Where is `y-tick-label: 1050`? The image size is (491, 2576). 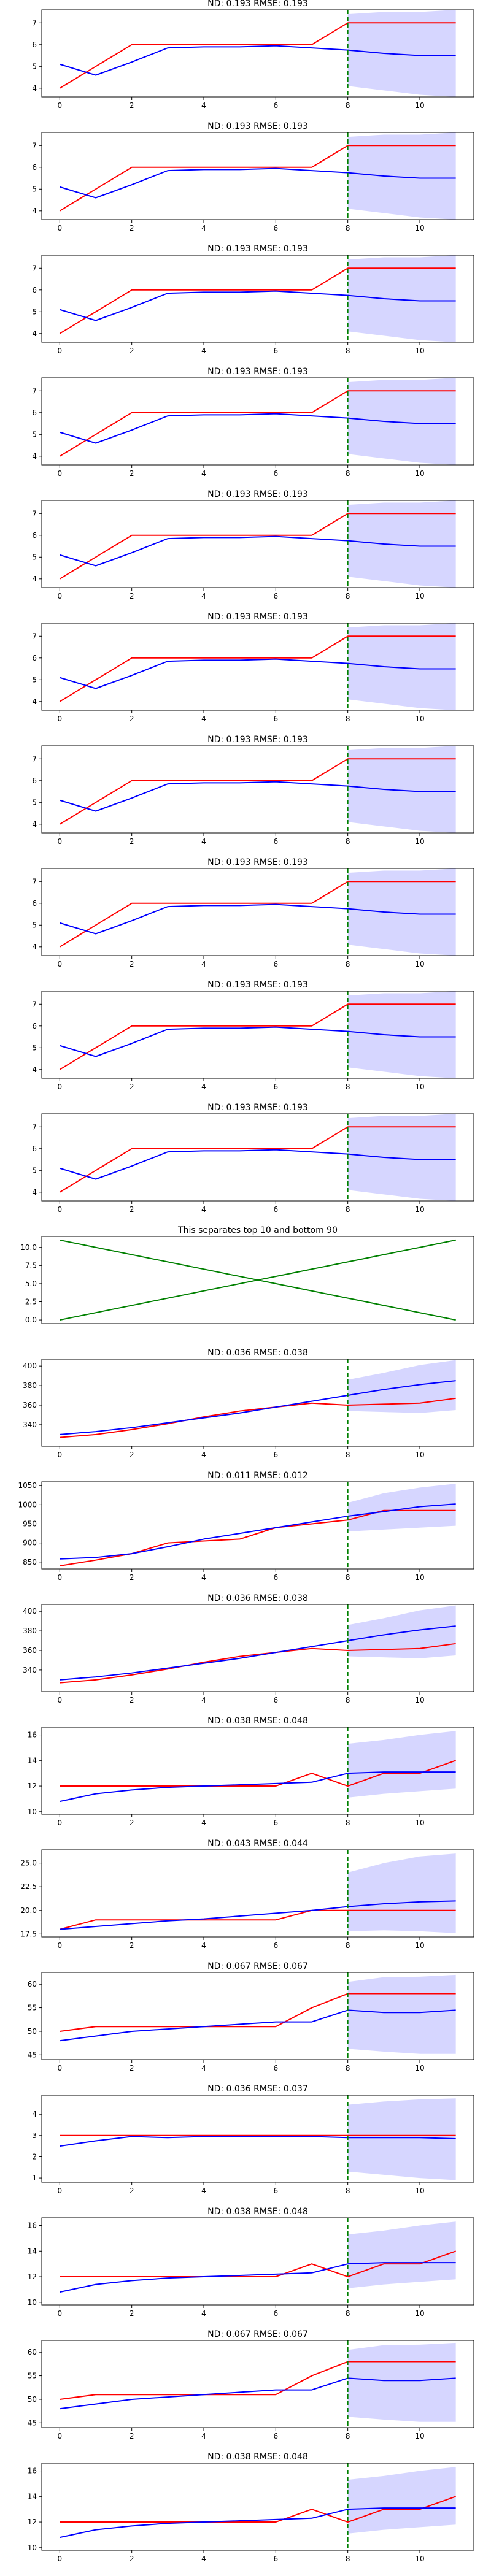 y-tick-label: 1050 is located at coordinates (28, 1485).